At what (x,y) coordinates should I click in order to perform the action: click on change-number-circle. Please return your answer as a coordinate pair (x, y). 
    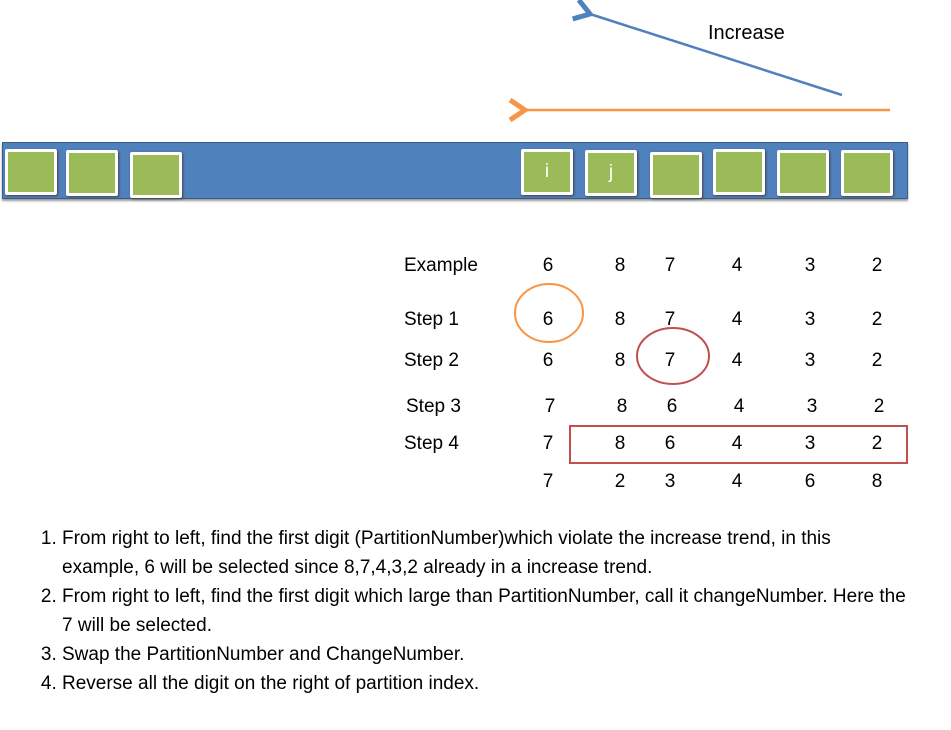
    Looking at the image, I should click on (673, 356).